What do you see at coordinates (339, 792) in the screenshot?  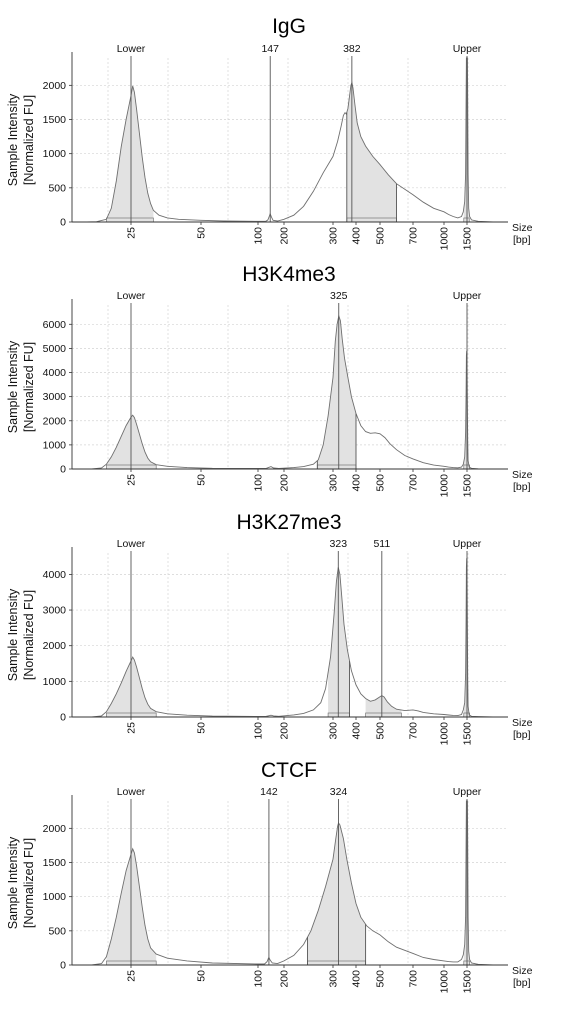 I see `peak-label: 324` at bounding box center [339, 792].